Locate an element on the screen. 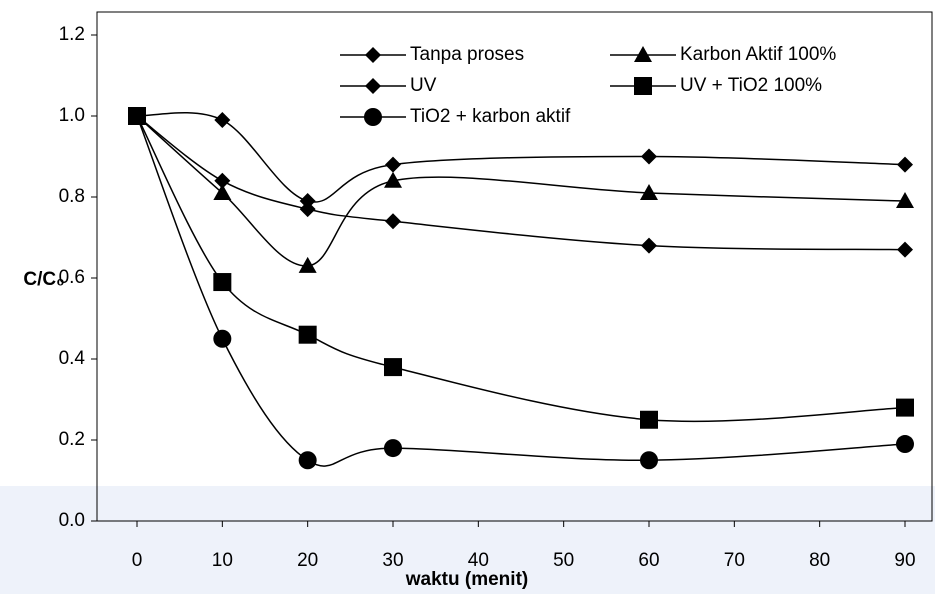  x-axis-label: waktu (menit) is located at coordinates (466, 579).